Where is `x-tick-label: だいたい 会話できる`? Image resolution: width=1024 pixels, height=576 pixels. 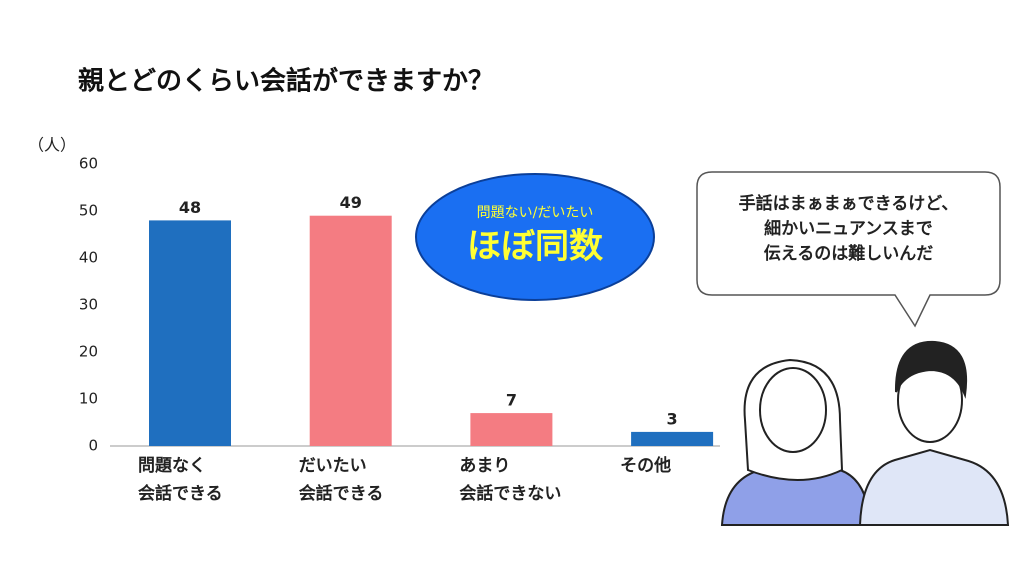 x-tick-label: だいたい 会話できる is located at coordinates (341, 480).